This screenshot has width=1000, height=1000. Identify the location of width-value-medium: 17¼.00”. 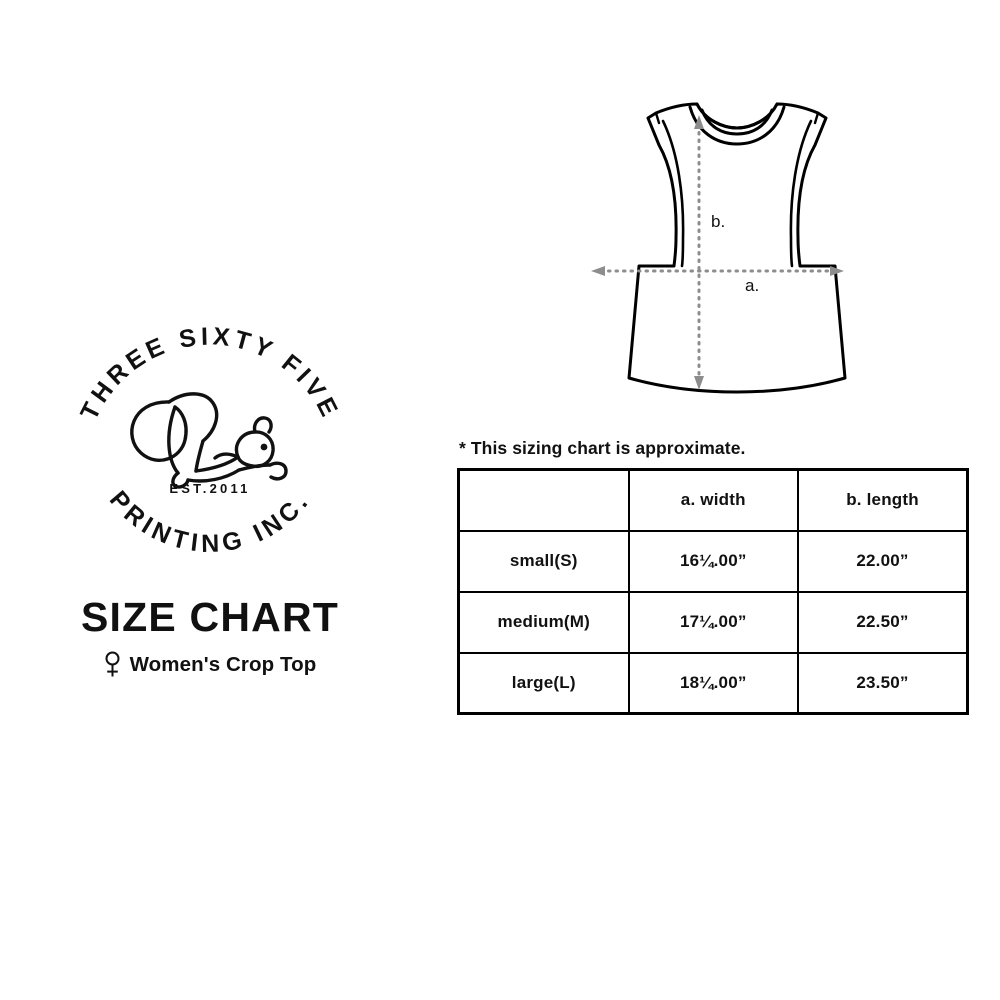
(713, 622).